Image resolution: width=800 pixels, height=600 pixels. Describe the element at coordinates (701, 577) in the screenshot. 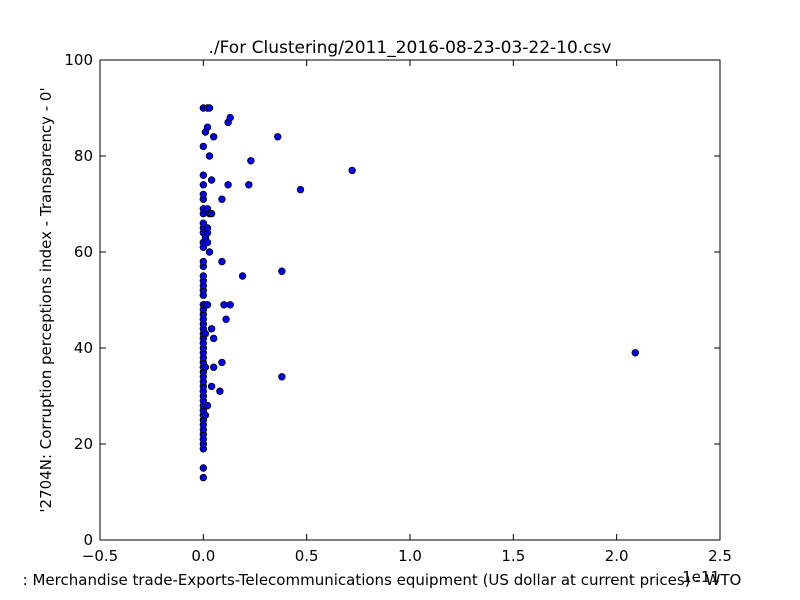

I see `x-axis-offset-label: 1e11` at that location.